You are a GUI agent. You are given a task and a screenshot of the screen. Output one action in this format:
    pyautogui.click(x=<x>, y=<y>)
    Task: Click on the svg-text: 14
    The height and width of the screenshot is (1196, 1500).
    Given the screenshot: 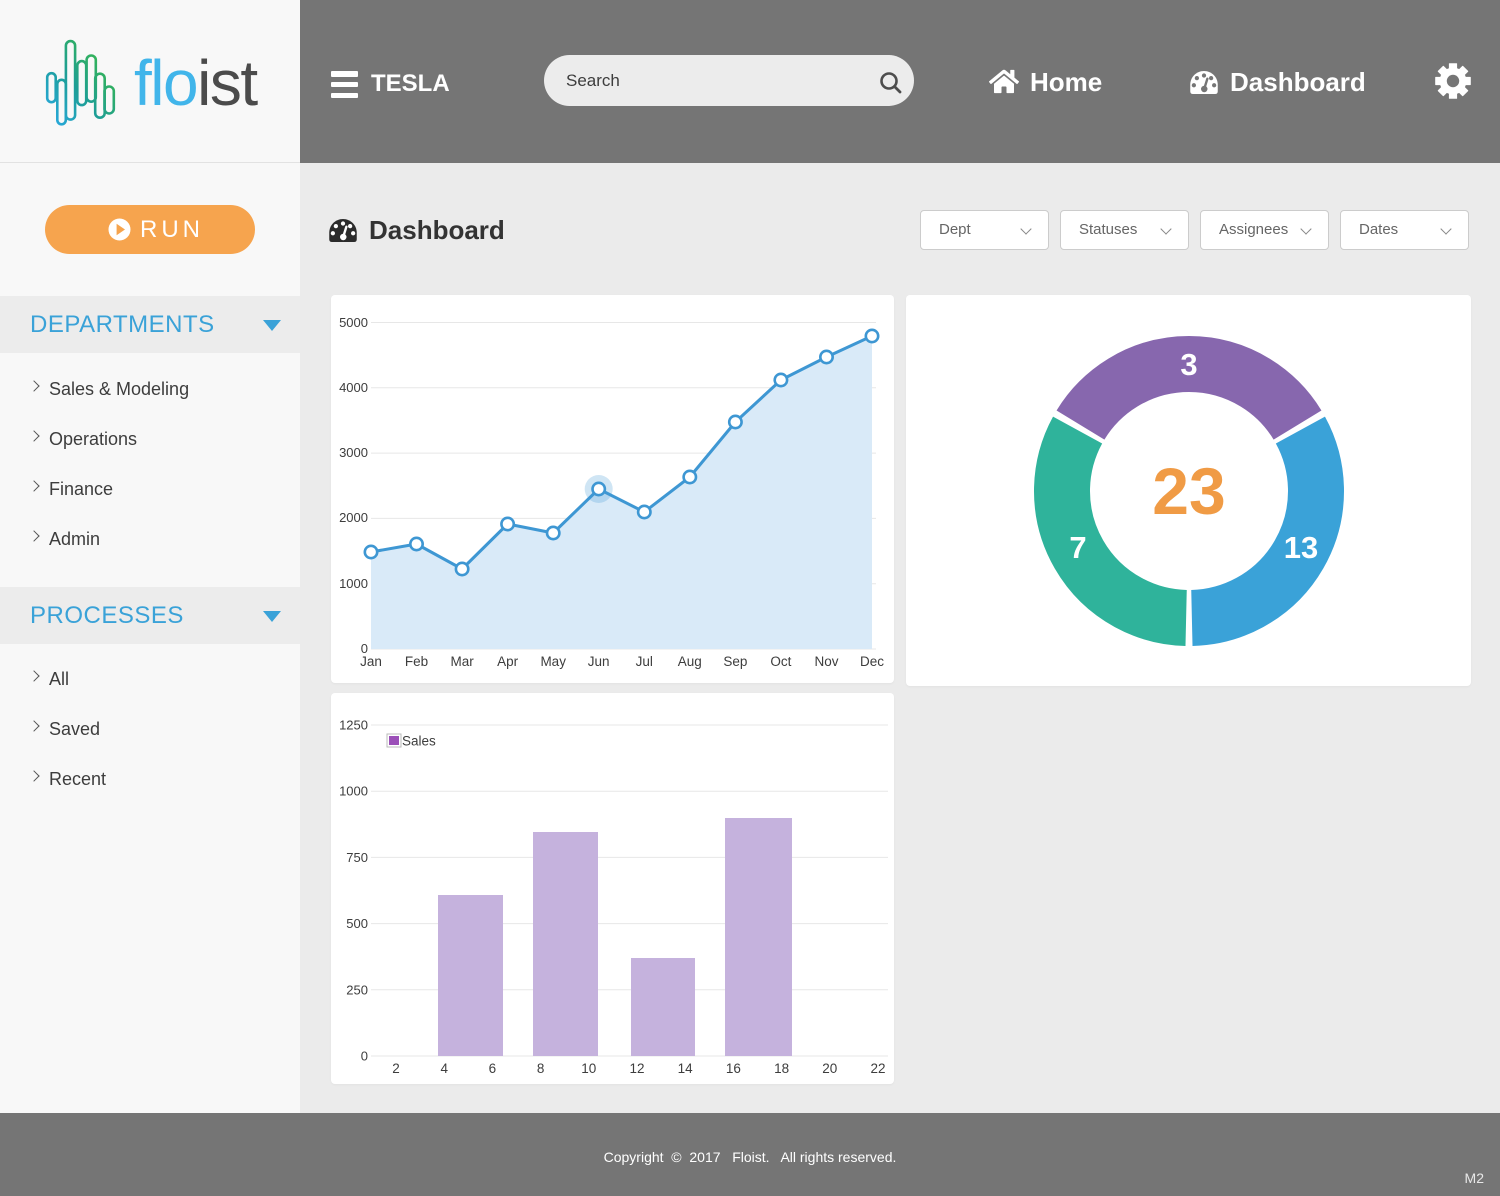 What is the action you would take?
    pyautogui.click(x=686, y=1068)
    